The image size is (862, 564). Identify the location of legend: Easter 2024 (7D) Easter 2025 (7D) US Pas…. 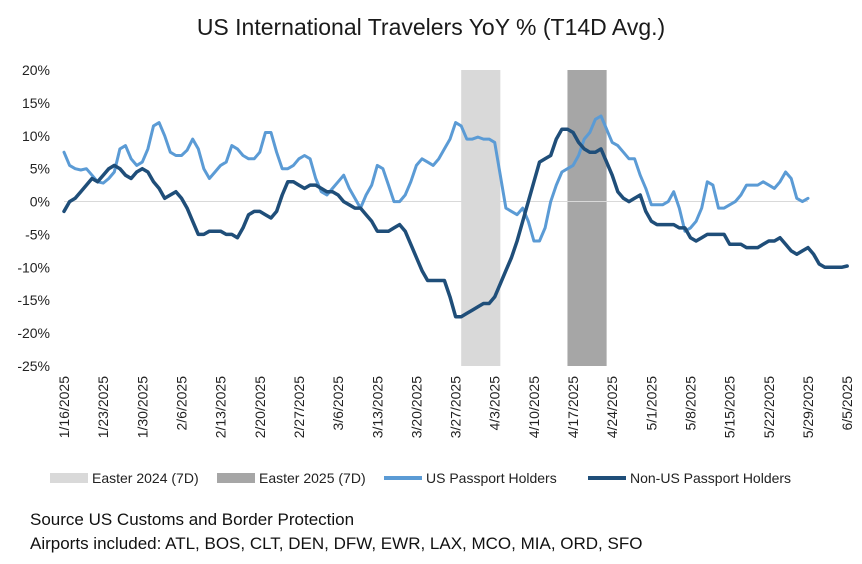
(431, 481).